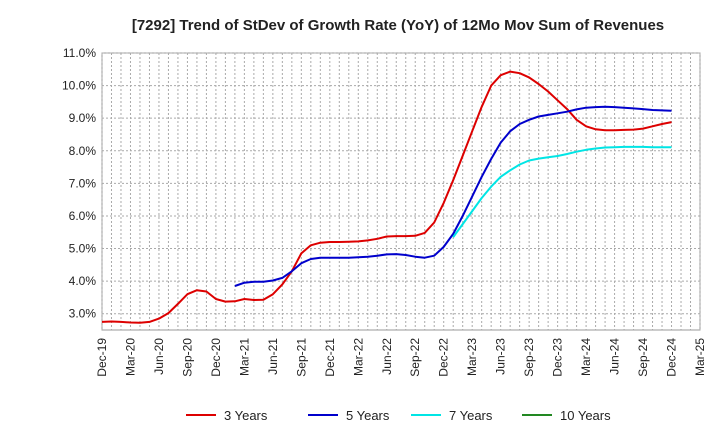 This screenshot has height=440, width=720. What do you see at coordinates (700, 357) in the screenshot?
I see `x-tick-label: Mar-25` at bounding box center [700, 357].